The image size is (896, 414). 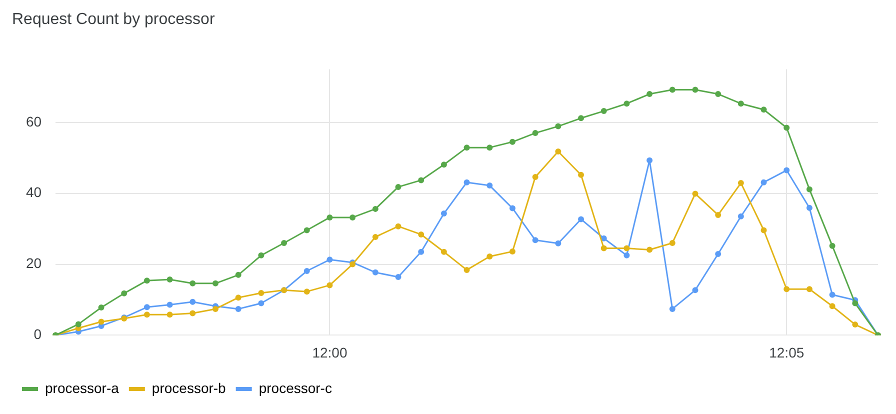 I want to click on x-tick-label: 12:05, so click(x=786, y=352).